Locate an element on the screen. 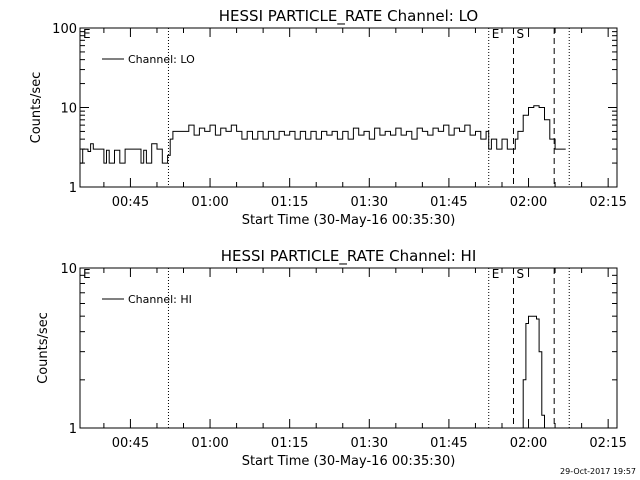 The width and height of the screenshot is (640, 480). generation-timestamp: 29-Oct-2017 19:57 is located at coordinates (598, 471).